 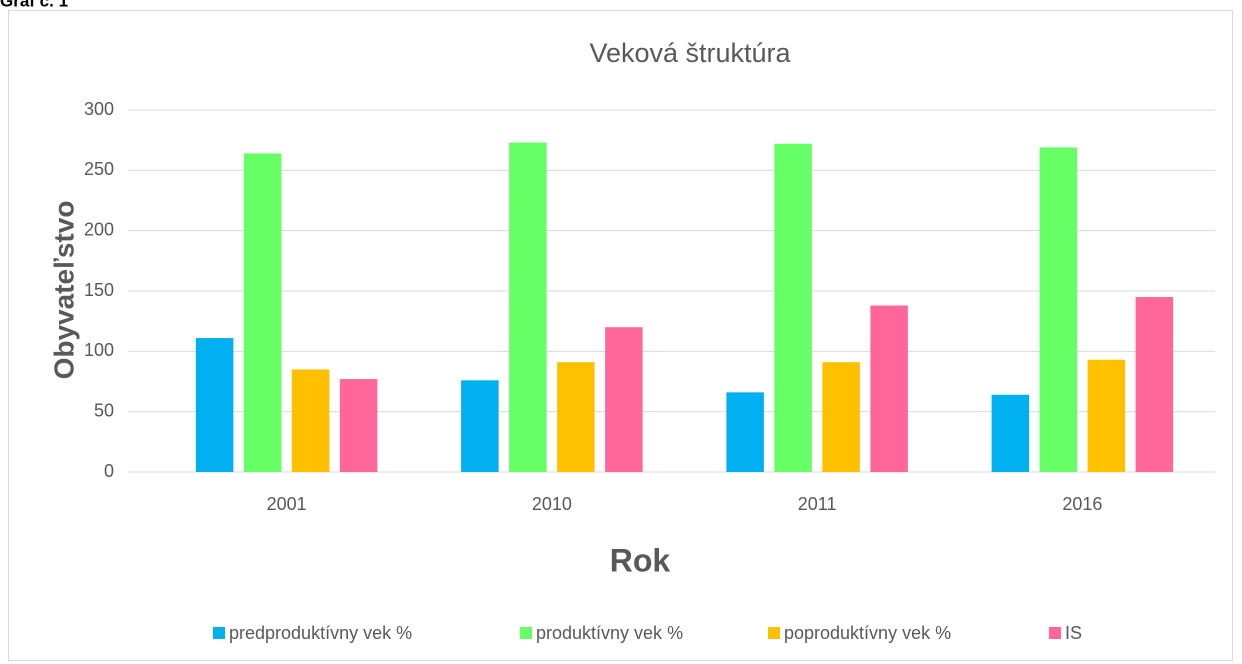 I want to click on y-tick-label: 50, so click(x=104, y=410).